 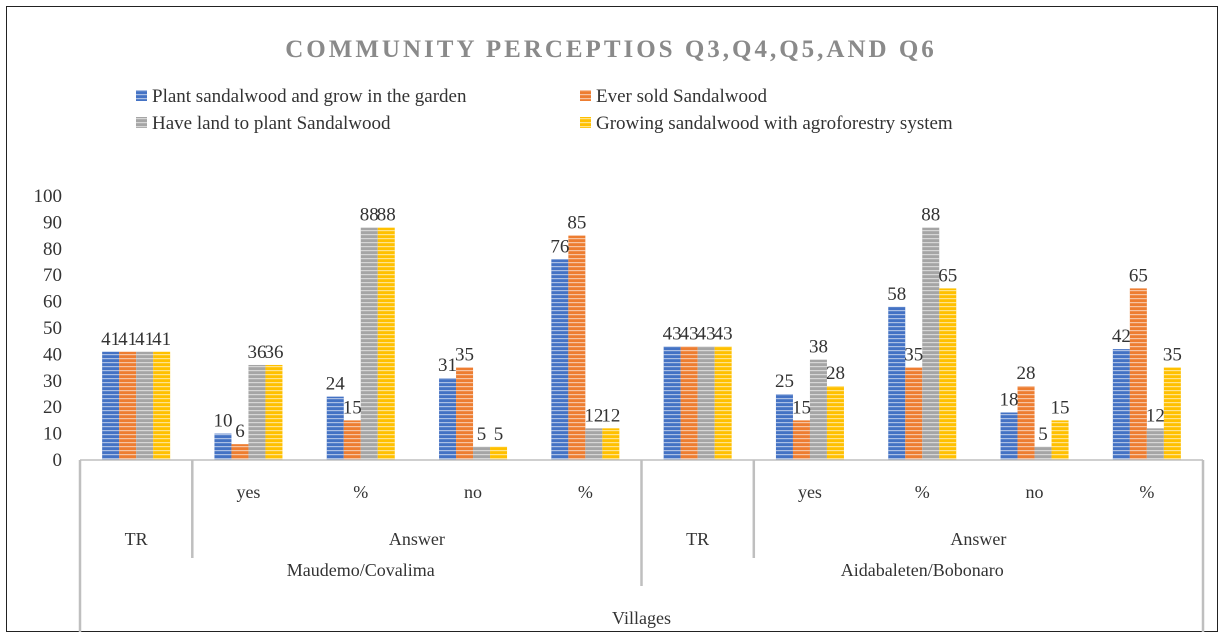 What do you see at coordinates (922, 570) in the screenshot?
I see `x-village-label: Aidabaleten/Bobonaro` at bounding box center [922, 570].